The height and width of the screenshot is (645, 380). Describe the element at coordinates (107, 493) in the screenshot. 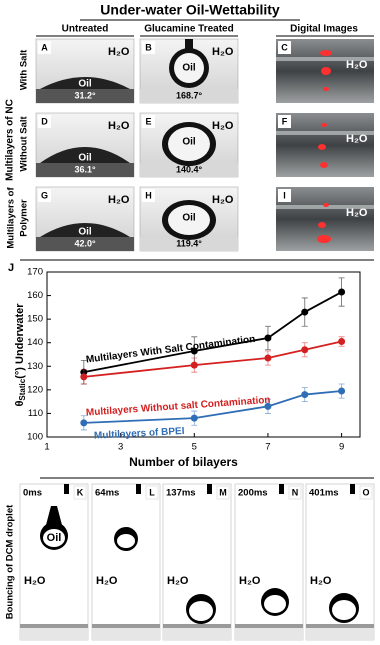

I see `time-label: 64ms` at that location.